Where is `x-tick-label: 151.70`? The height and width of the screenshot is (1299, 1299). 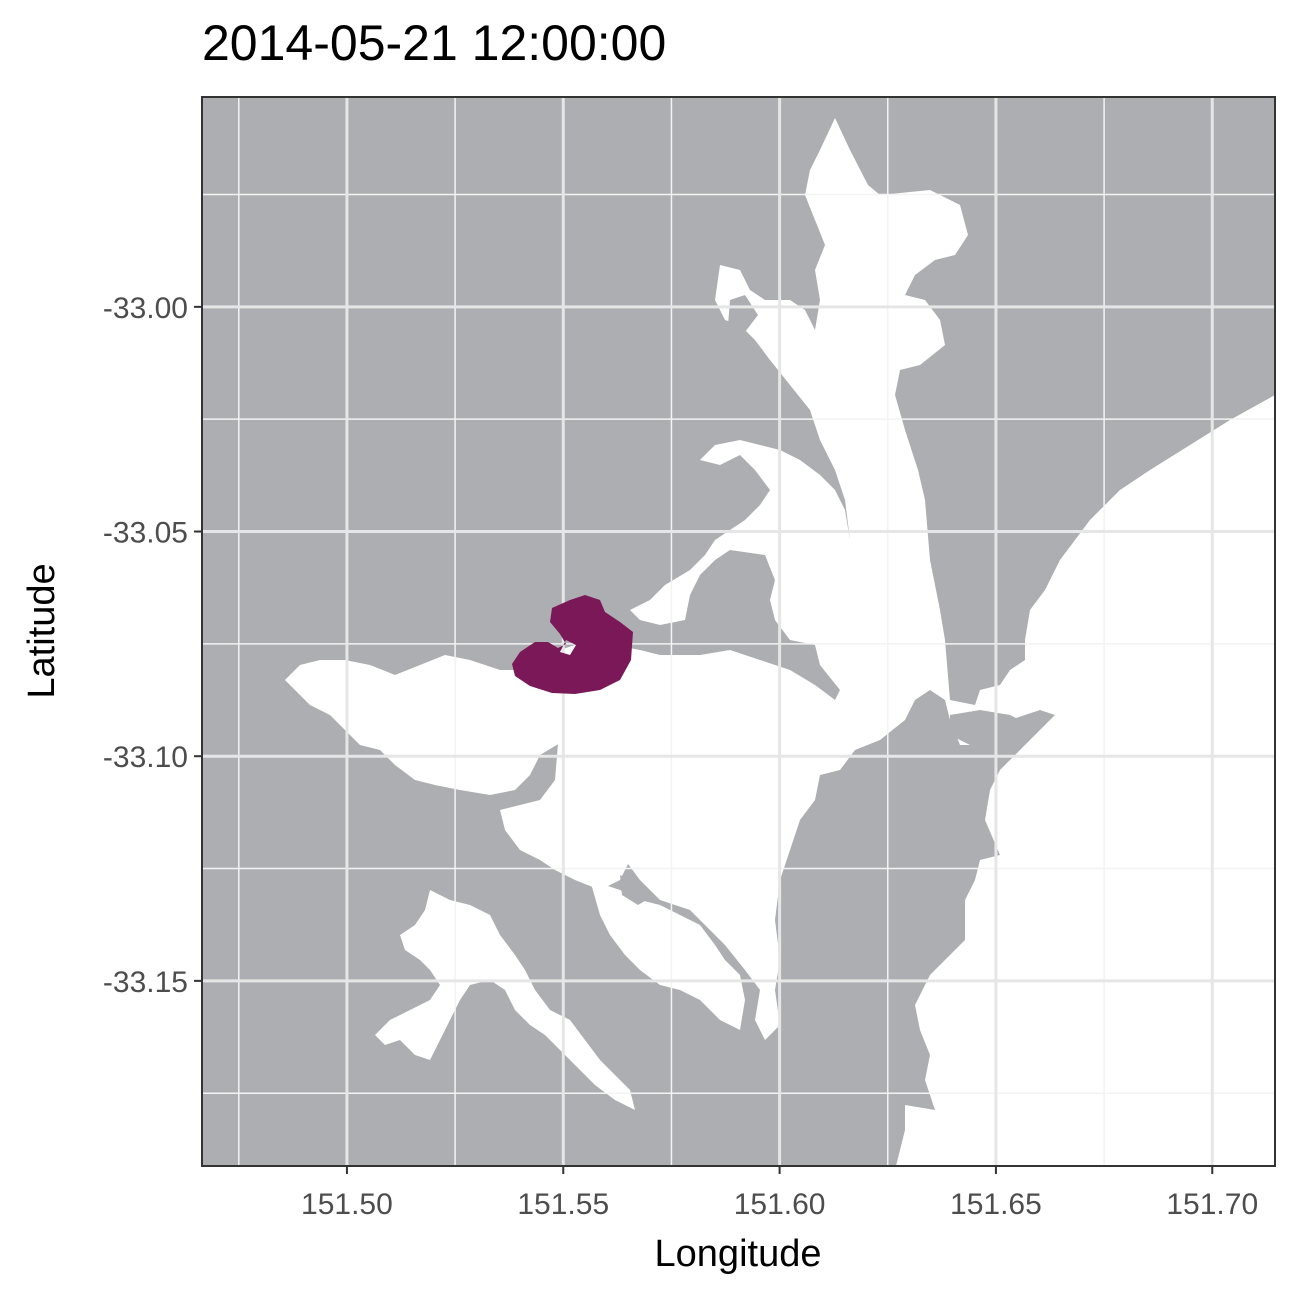 x-tick-label: 151.70 is located at coordinates (1212, 1204).